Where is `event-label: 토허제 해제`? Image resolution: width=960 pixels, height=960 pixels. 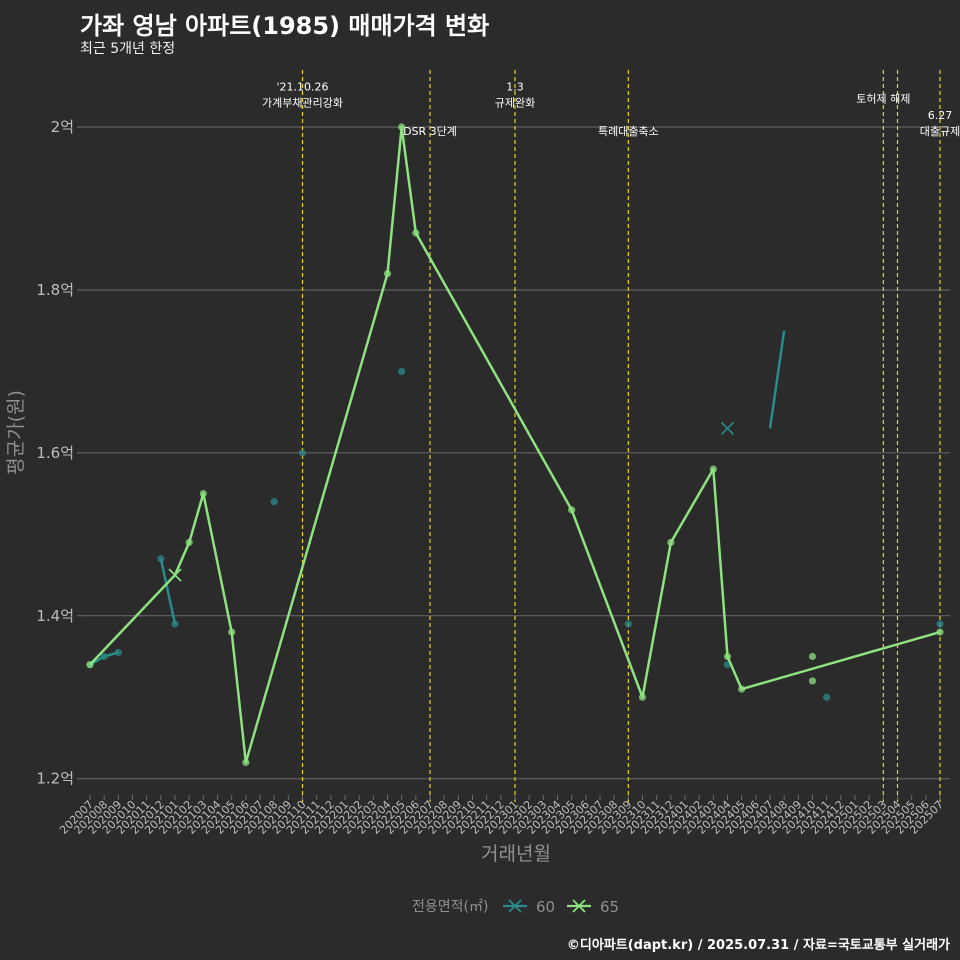 event-label: 토허제 해제 is located at coordinates (883, 99).